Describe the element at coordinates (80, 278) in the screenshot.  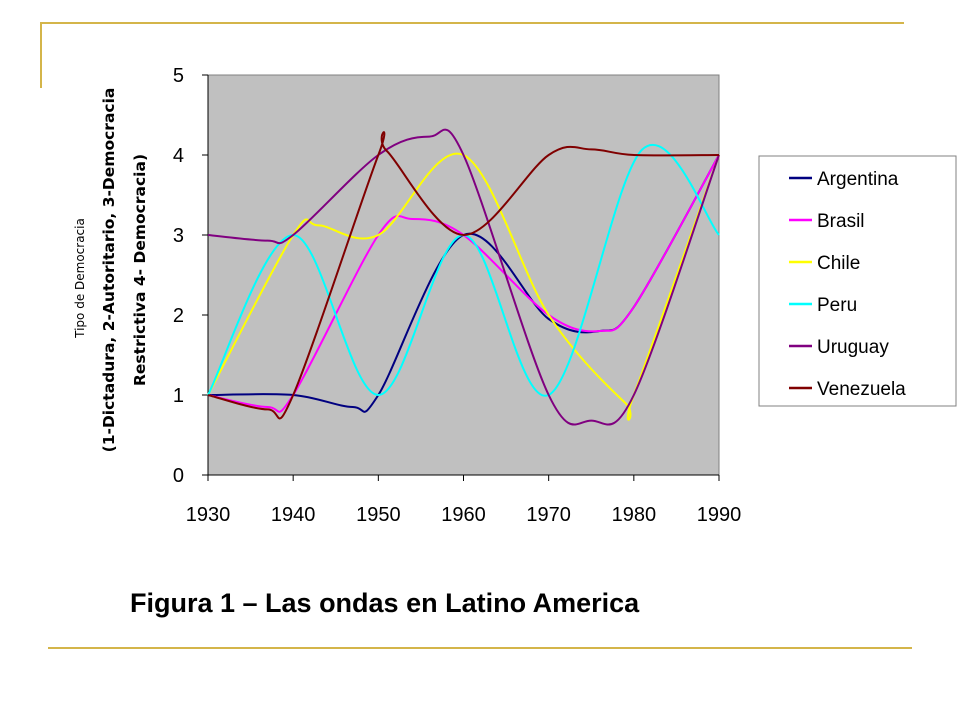
I see `y-axis-title-line-1: Tipo de Democracia` at that location.